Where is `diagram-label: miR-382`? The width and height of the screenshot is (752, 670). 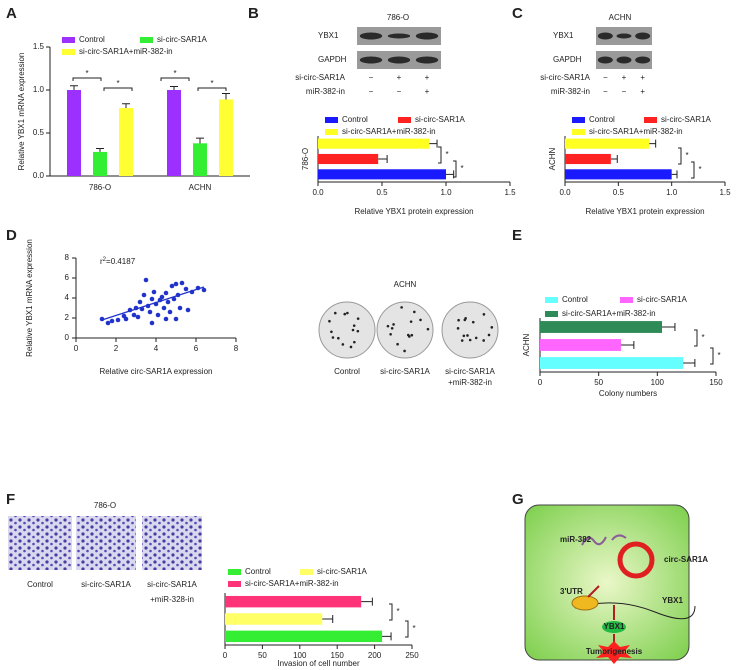 diagram-label: miR-382 is located at coordinates (576, 539).